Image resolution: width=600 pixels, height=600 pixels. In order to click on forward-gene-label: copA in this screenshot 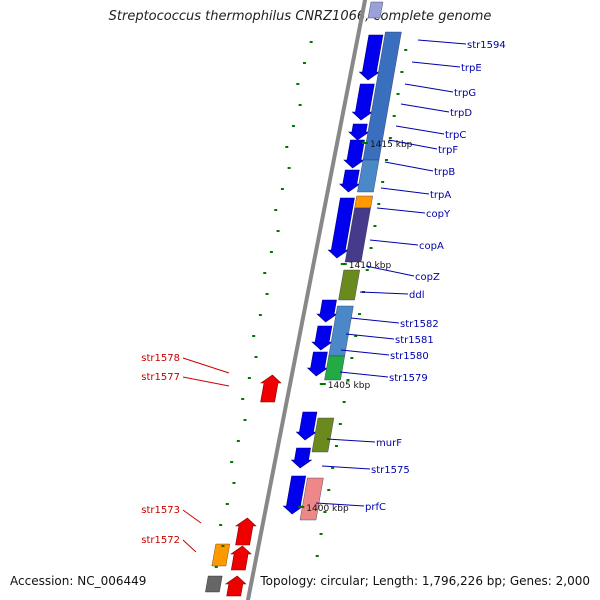, I will do `click(431, 246)`.